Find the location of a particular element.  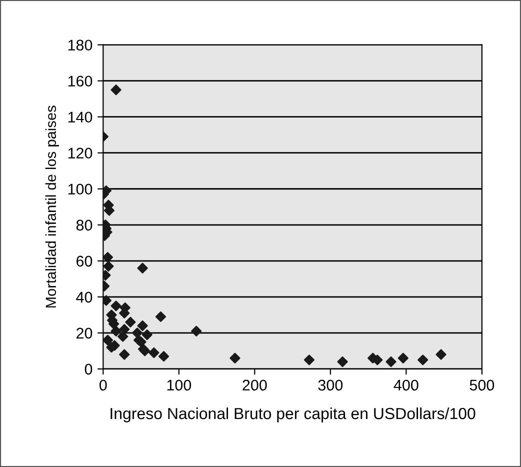

y-tick-label: 180 is located at coordinates (80, 45).